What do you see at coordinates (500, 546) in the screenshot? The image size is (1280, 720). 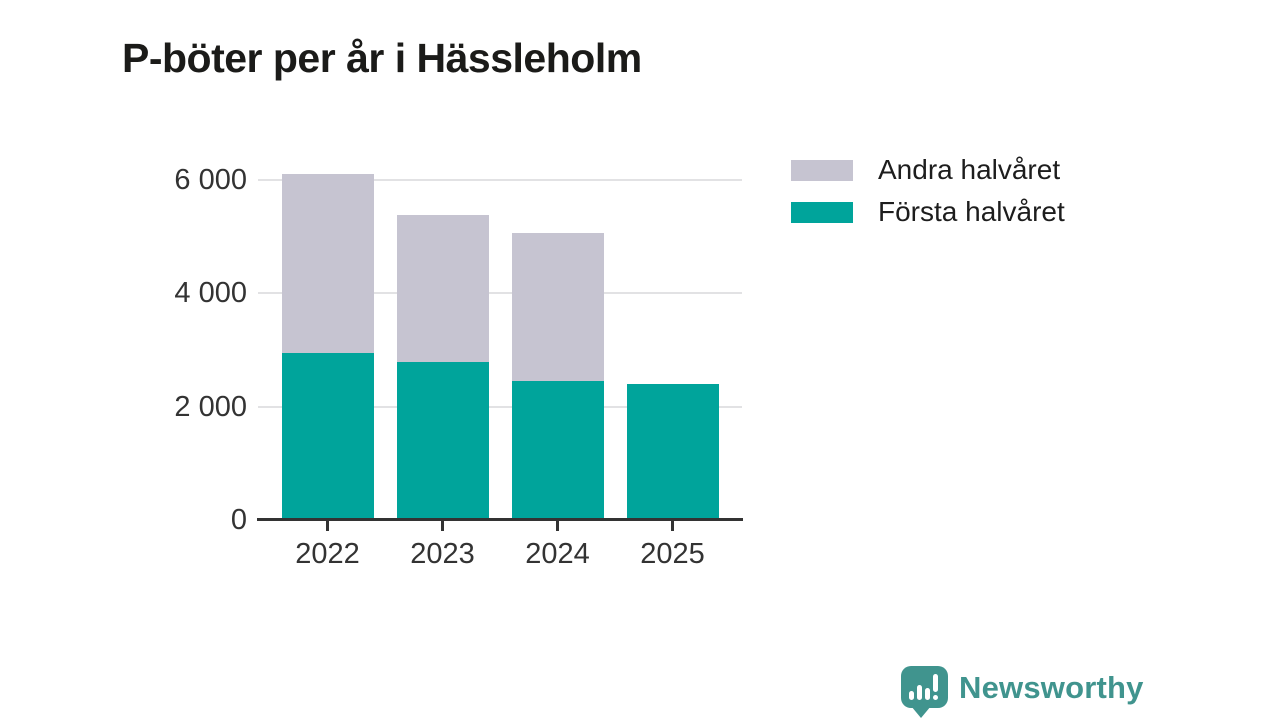 I see `x-axis-labels: 2022 2023 2024 2025` at bounding box center [500, 546].